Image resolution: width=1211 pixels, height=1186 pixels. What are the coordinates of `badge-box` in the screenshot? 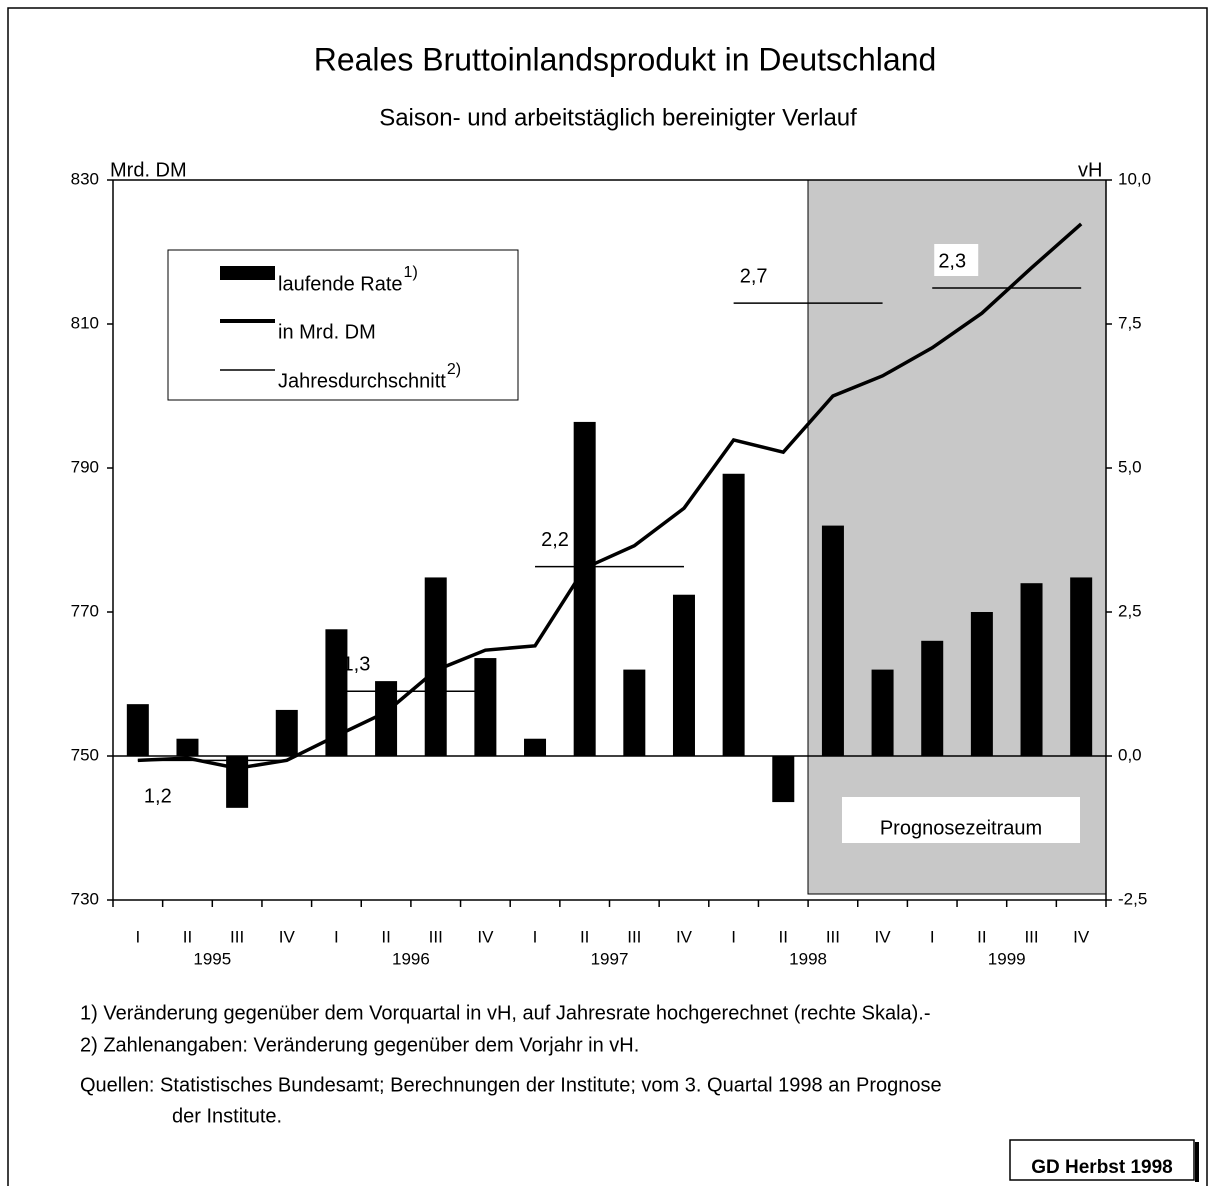 It's located at (1102, 1160).